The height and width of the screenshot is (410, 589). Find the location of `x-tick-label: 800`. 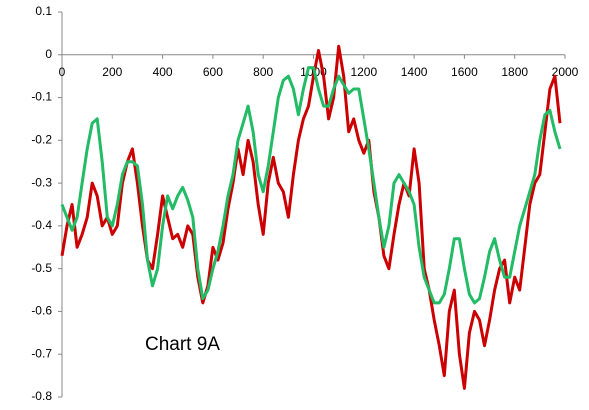

x-tick-label: 800 is located at coordinates (263, 72).